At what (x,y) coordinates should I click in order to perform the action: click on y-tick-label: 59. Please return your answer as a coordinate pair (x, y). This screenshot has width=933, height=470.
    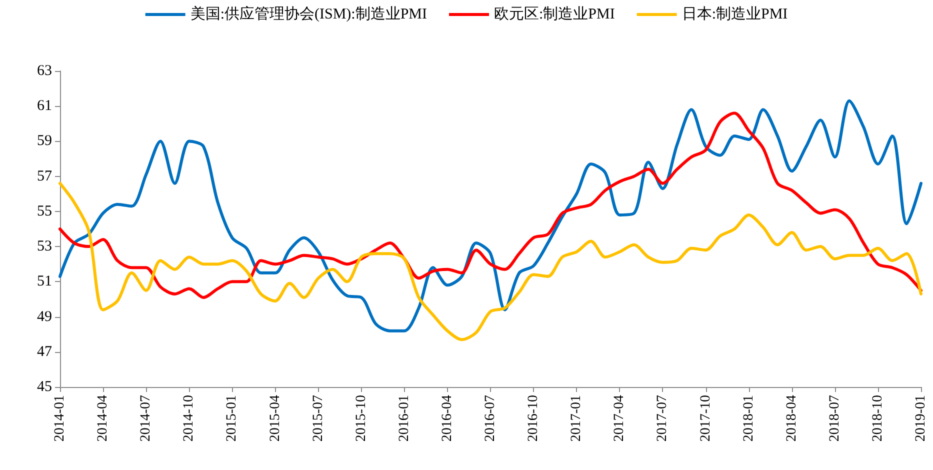
    Looking at the image, I should click on (44, 141).